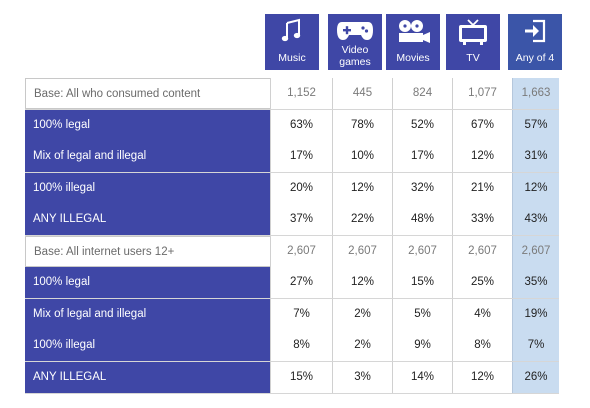 The width and height of the screenshot is (590, 408). I want to click on value-cell: 57%, so click(535, 125).